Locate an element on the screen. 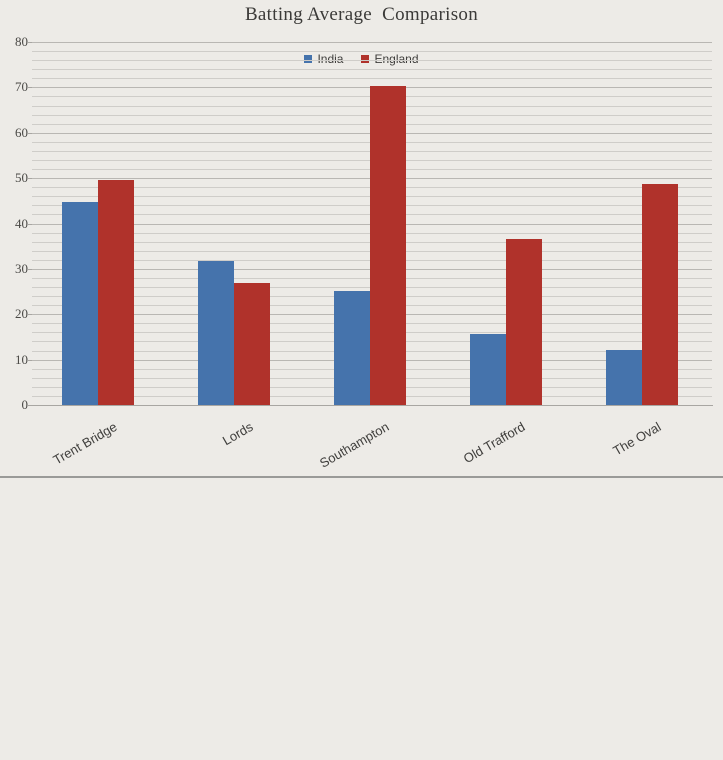 Image resolution: width=723 pixels, height=760 pixels. bar-england-southampton is located at coordinates (388, 245).